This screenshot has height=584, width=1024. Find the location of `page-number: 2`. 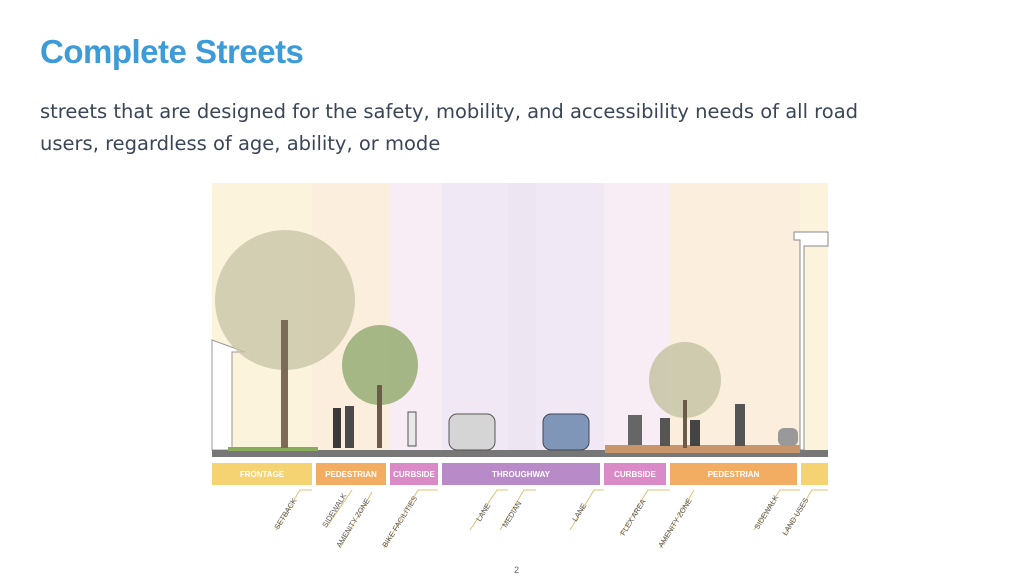

page-number: 2 is located at coordinates (517, 570).